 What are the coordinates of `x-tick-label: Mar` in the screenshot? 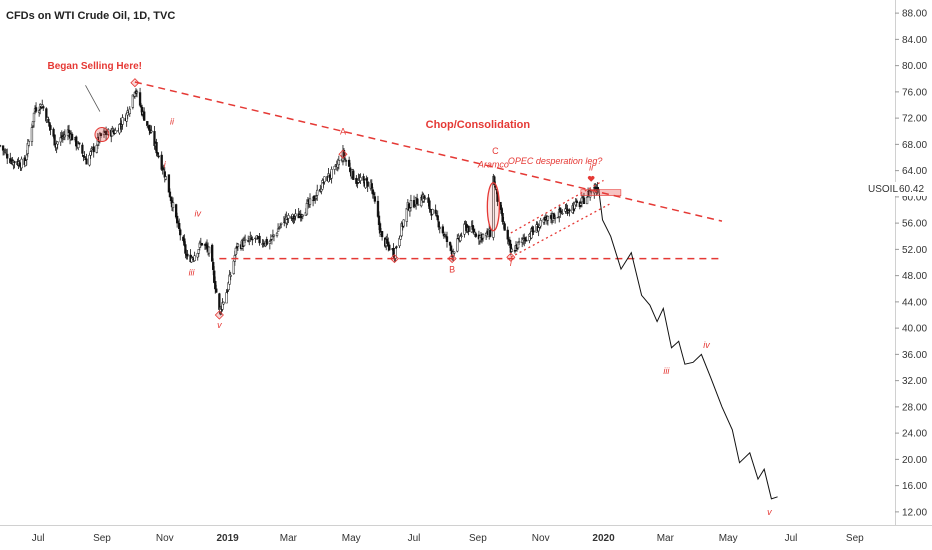 It's located at (289, 538).